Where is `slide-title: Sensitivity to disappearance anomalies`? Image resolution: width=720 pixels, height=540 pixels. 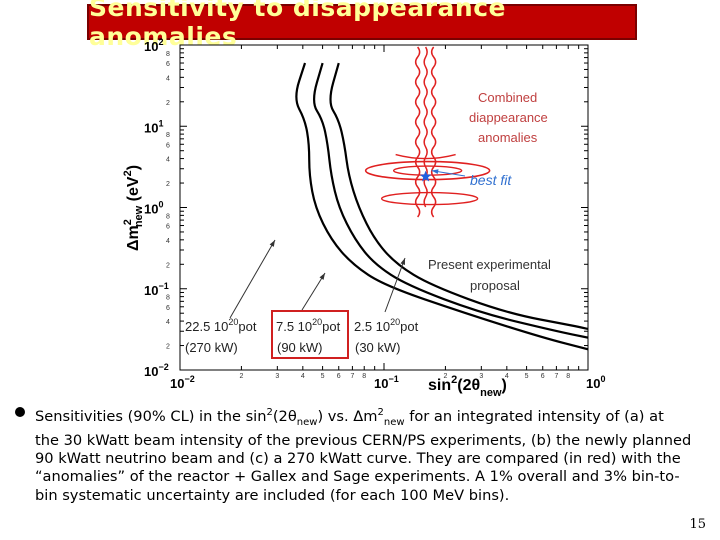
slide-title: Sensitivity to disappearance anomalies is located at coordinates (297, 25).